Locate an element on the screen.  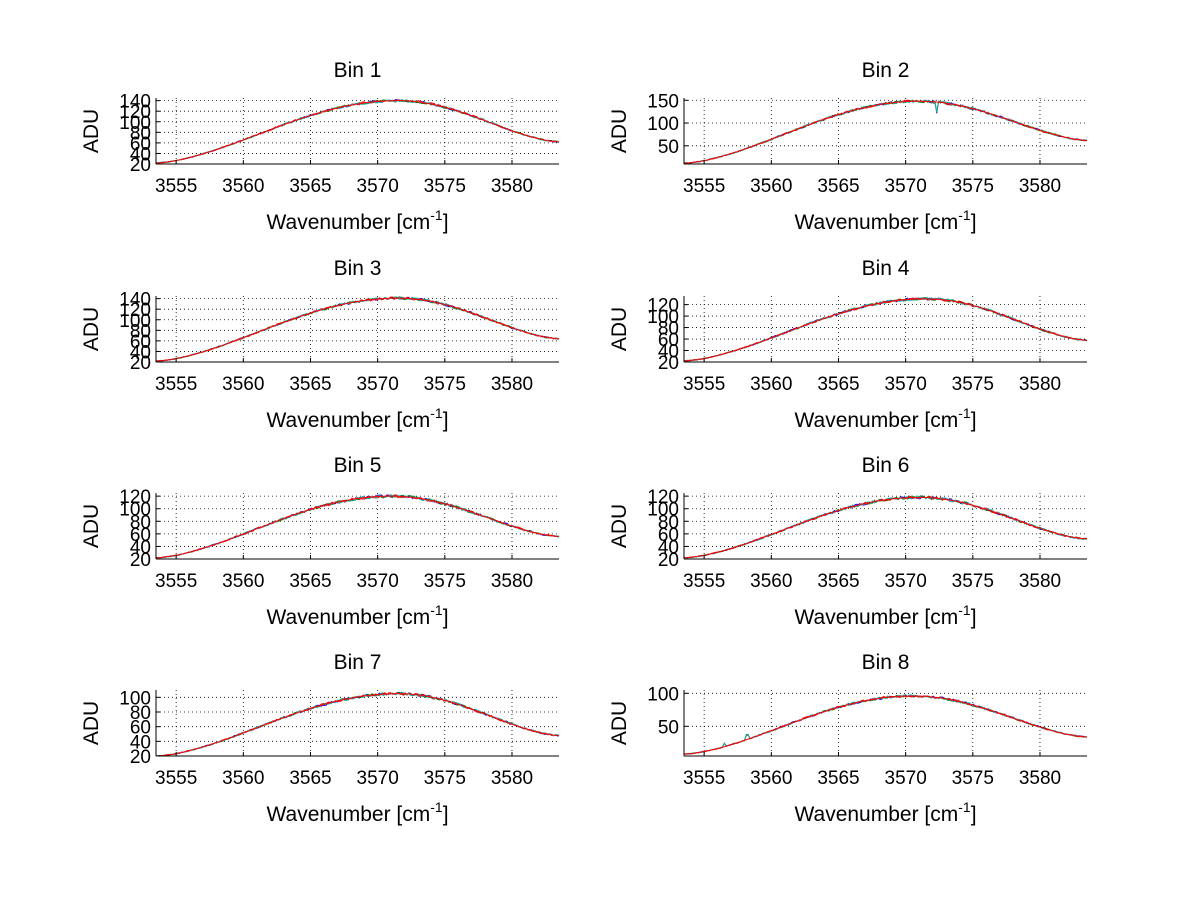
subplot-title: Bin 7 is located at coordinates (358, 662).